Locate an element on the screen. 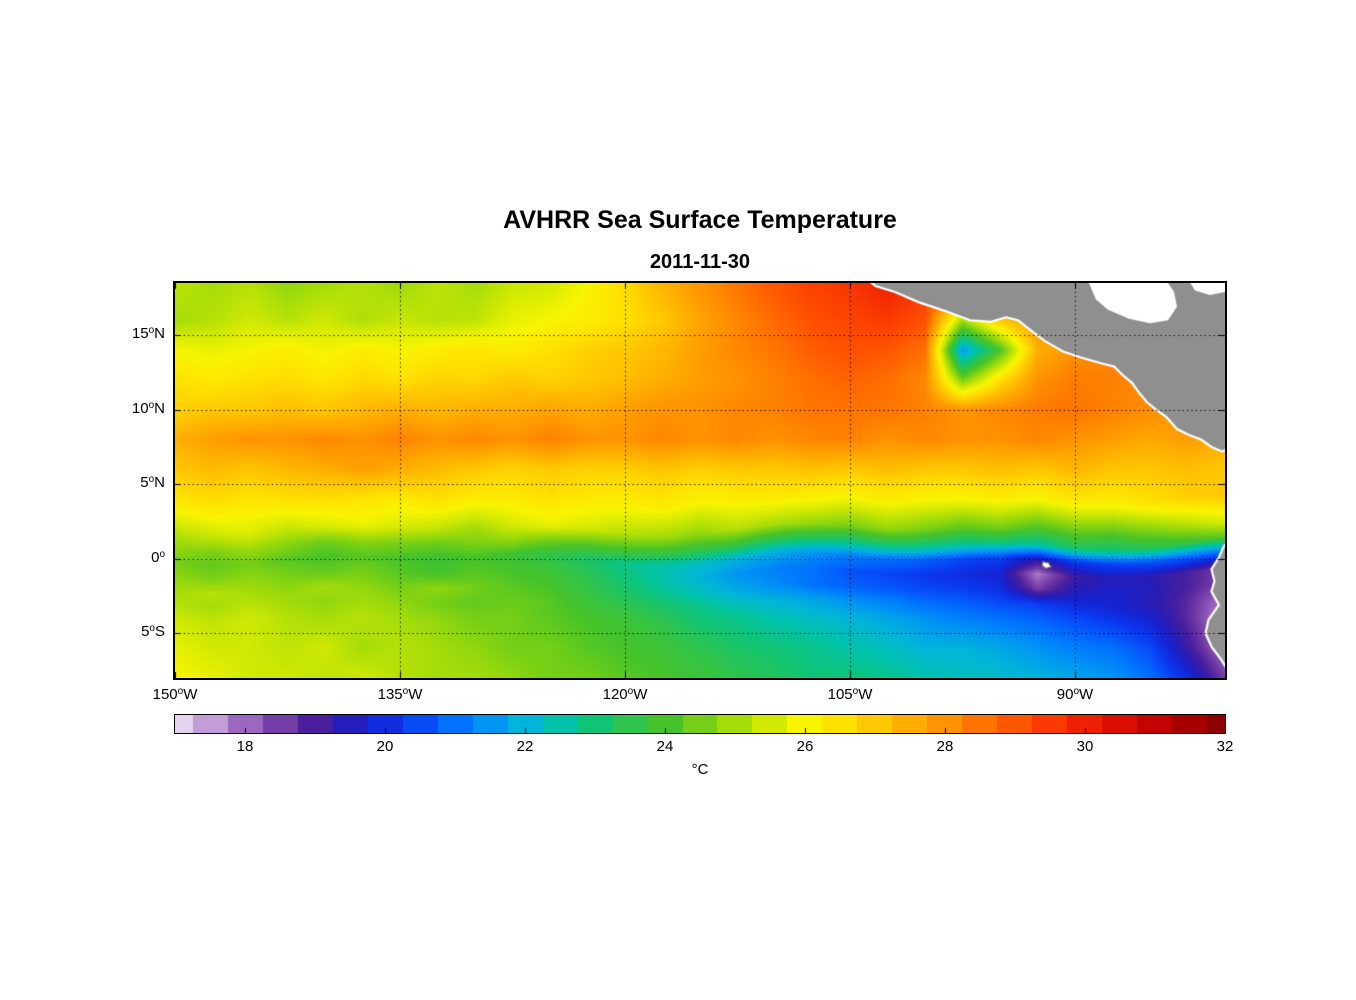  x-axis-tick-label: 135oW is located at coordinates (400, 694).